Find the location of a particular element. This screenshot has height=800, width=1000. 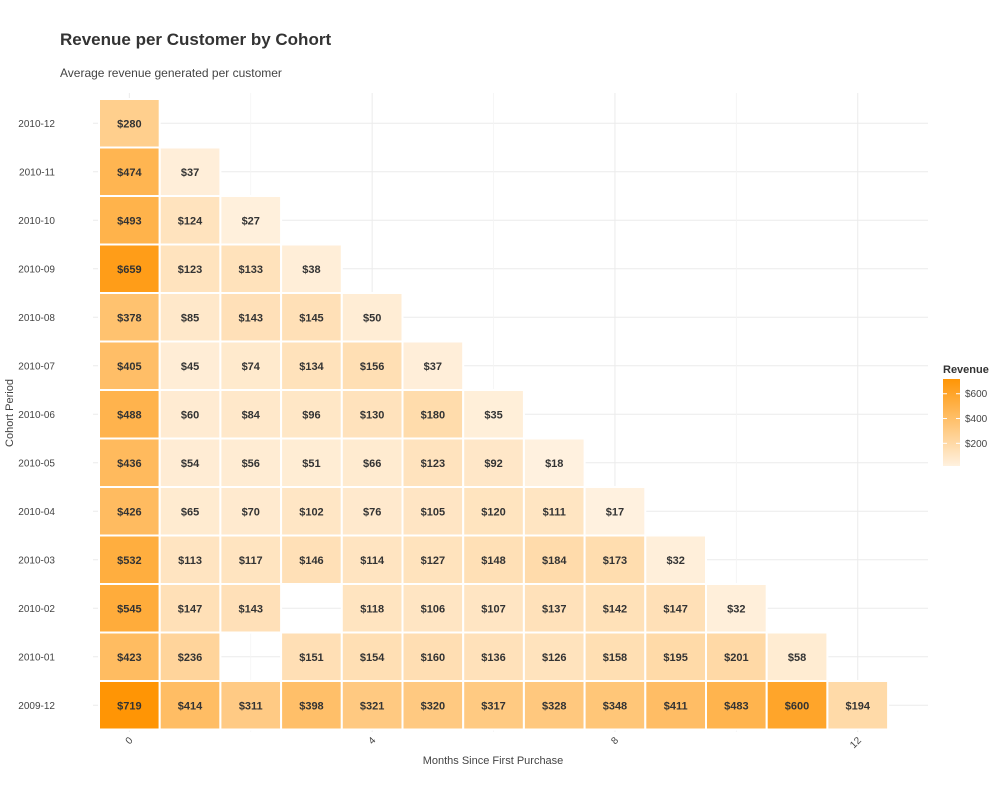

cell-value-label: $106 is located at coordinates (433, 609).